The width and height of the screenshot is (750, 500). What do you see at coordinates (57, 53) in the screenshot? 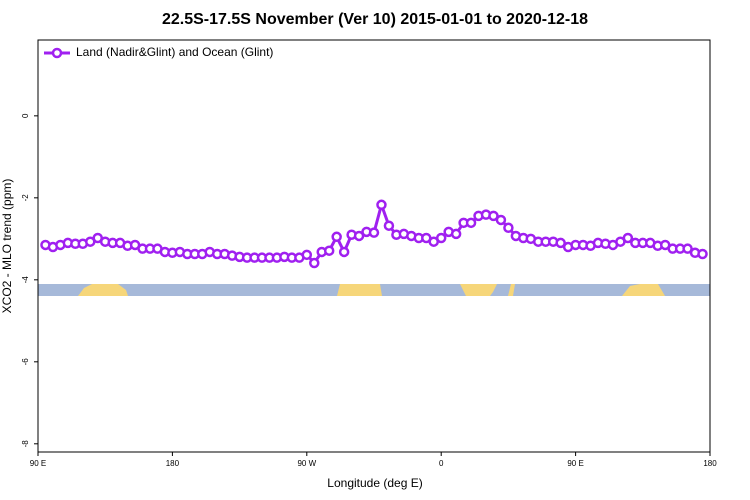
I see `legend-marker` at bounding box center [57, 53].